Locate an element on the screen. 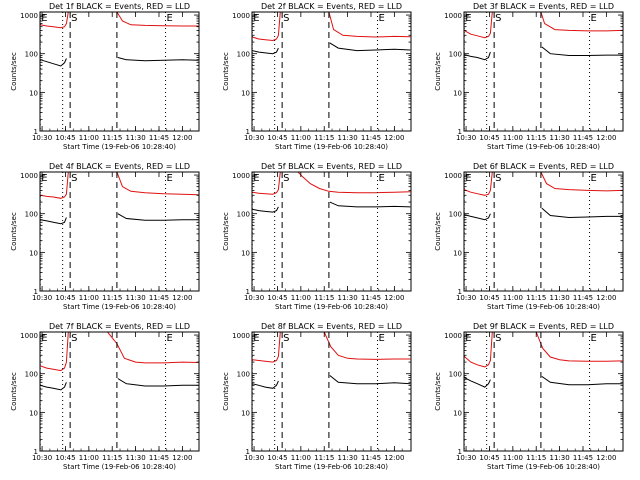  panel-title: Det 4f BLACK = Events, RED = LLD is located at coordinates (119, 166).